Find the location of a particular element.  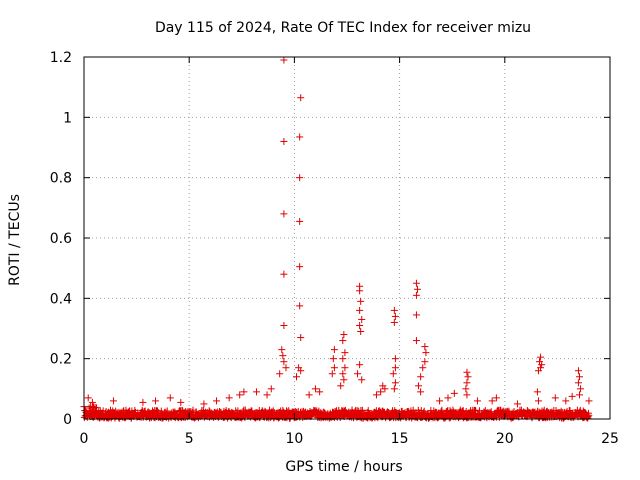

x-tick-label: 25 is located at coordinates (610, 439).